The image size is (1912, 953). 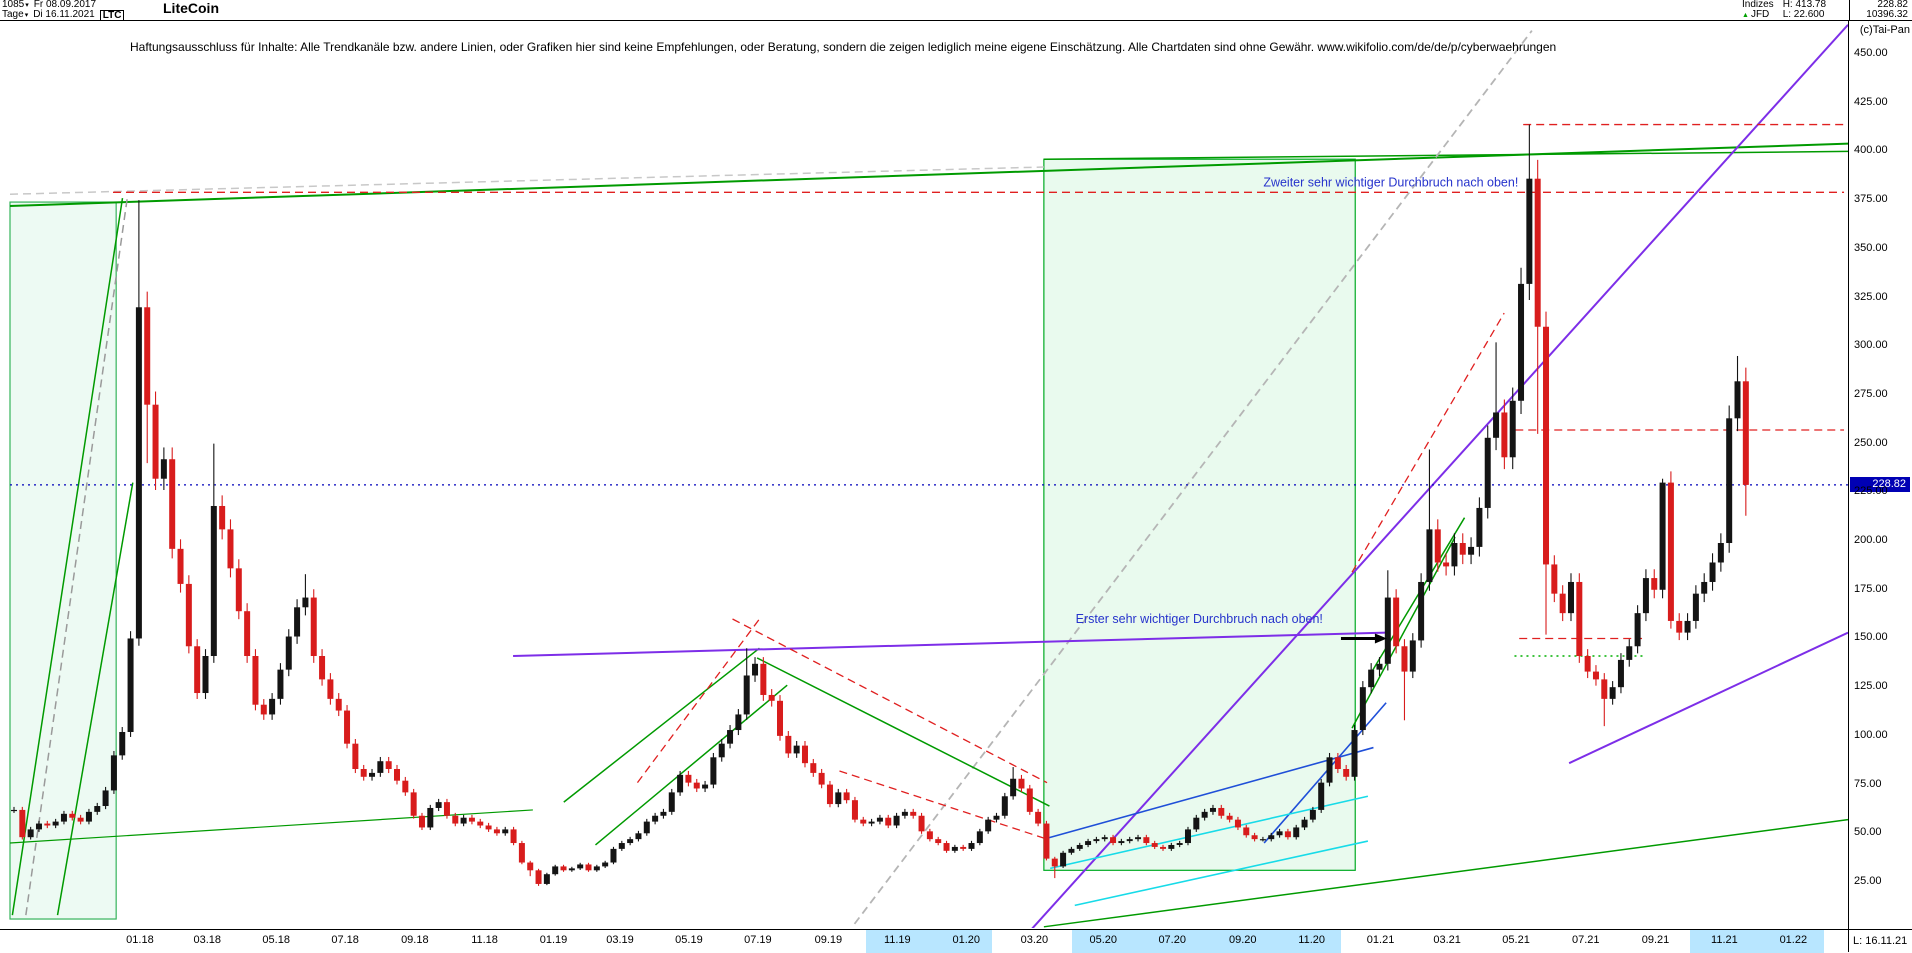 I want to click on x-axis-label: 05.18, so click(x=276, y=940).